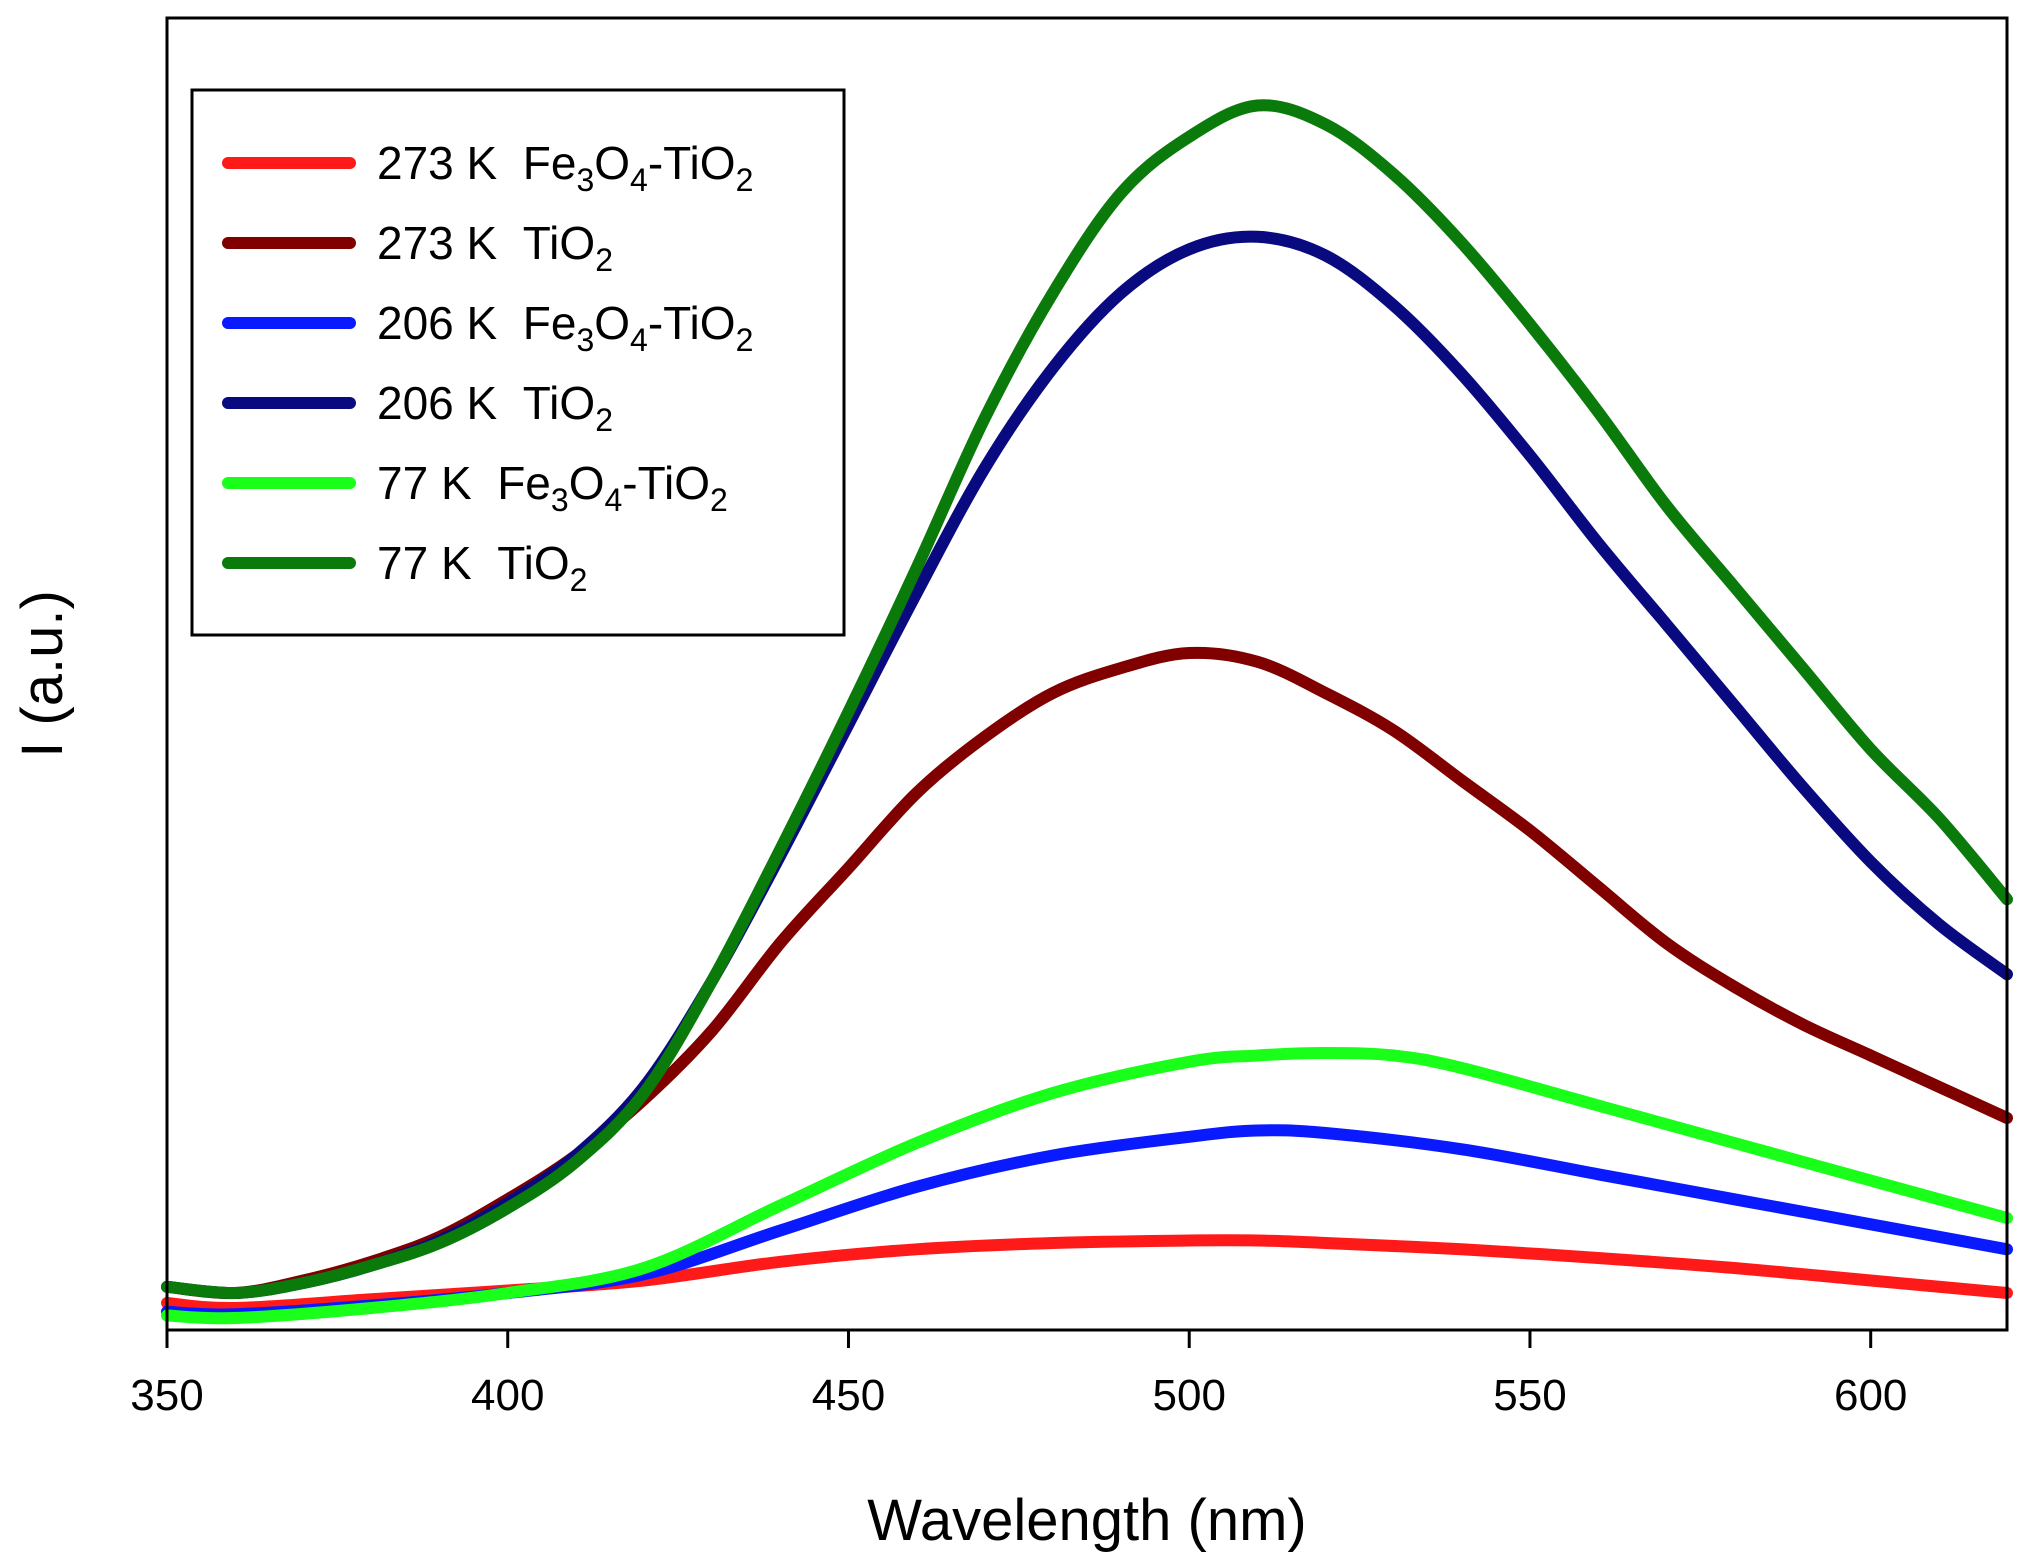  I want to click on x-tick-label-550: 550, so click(1529, 1395).